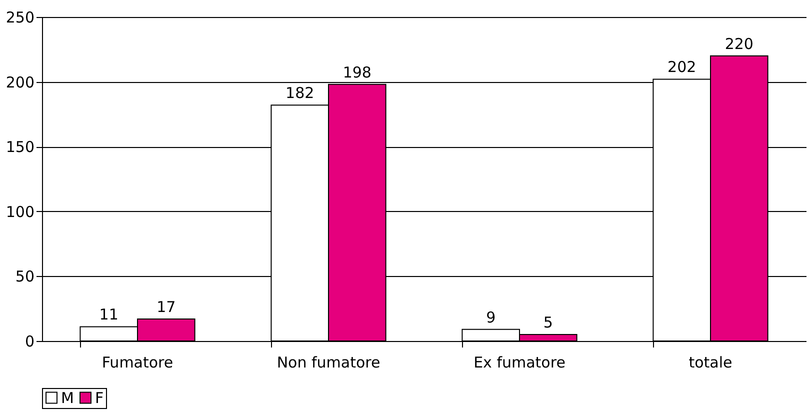 The height and width of the screenshot is (414, 811). I want to click on y-tick-label: 100, so click(20, 211).